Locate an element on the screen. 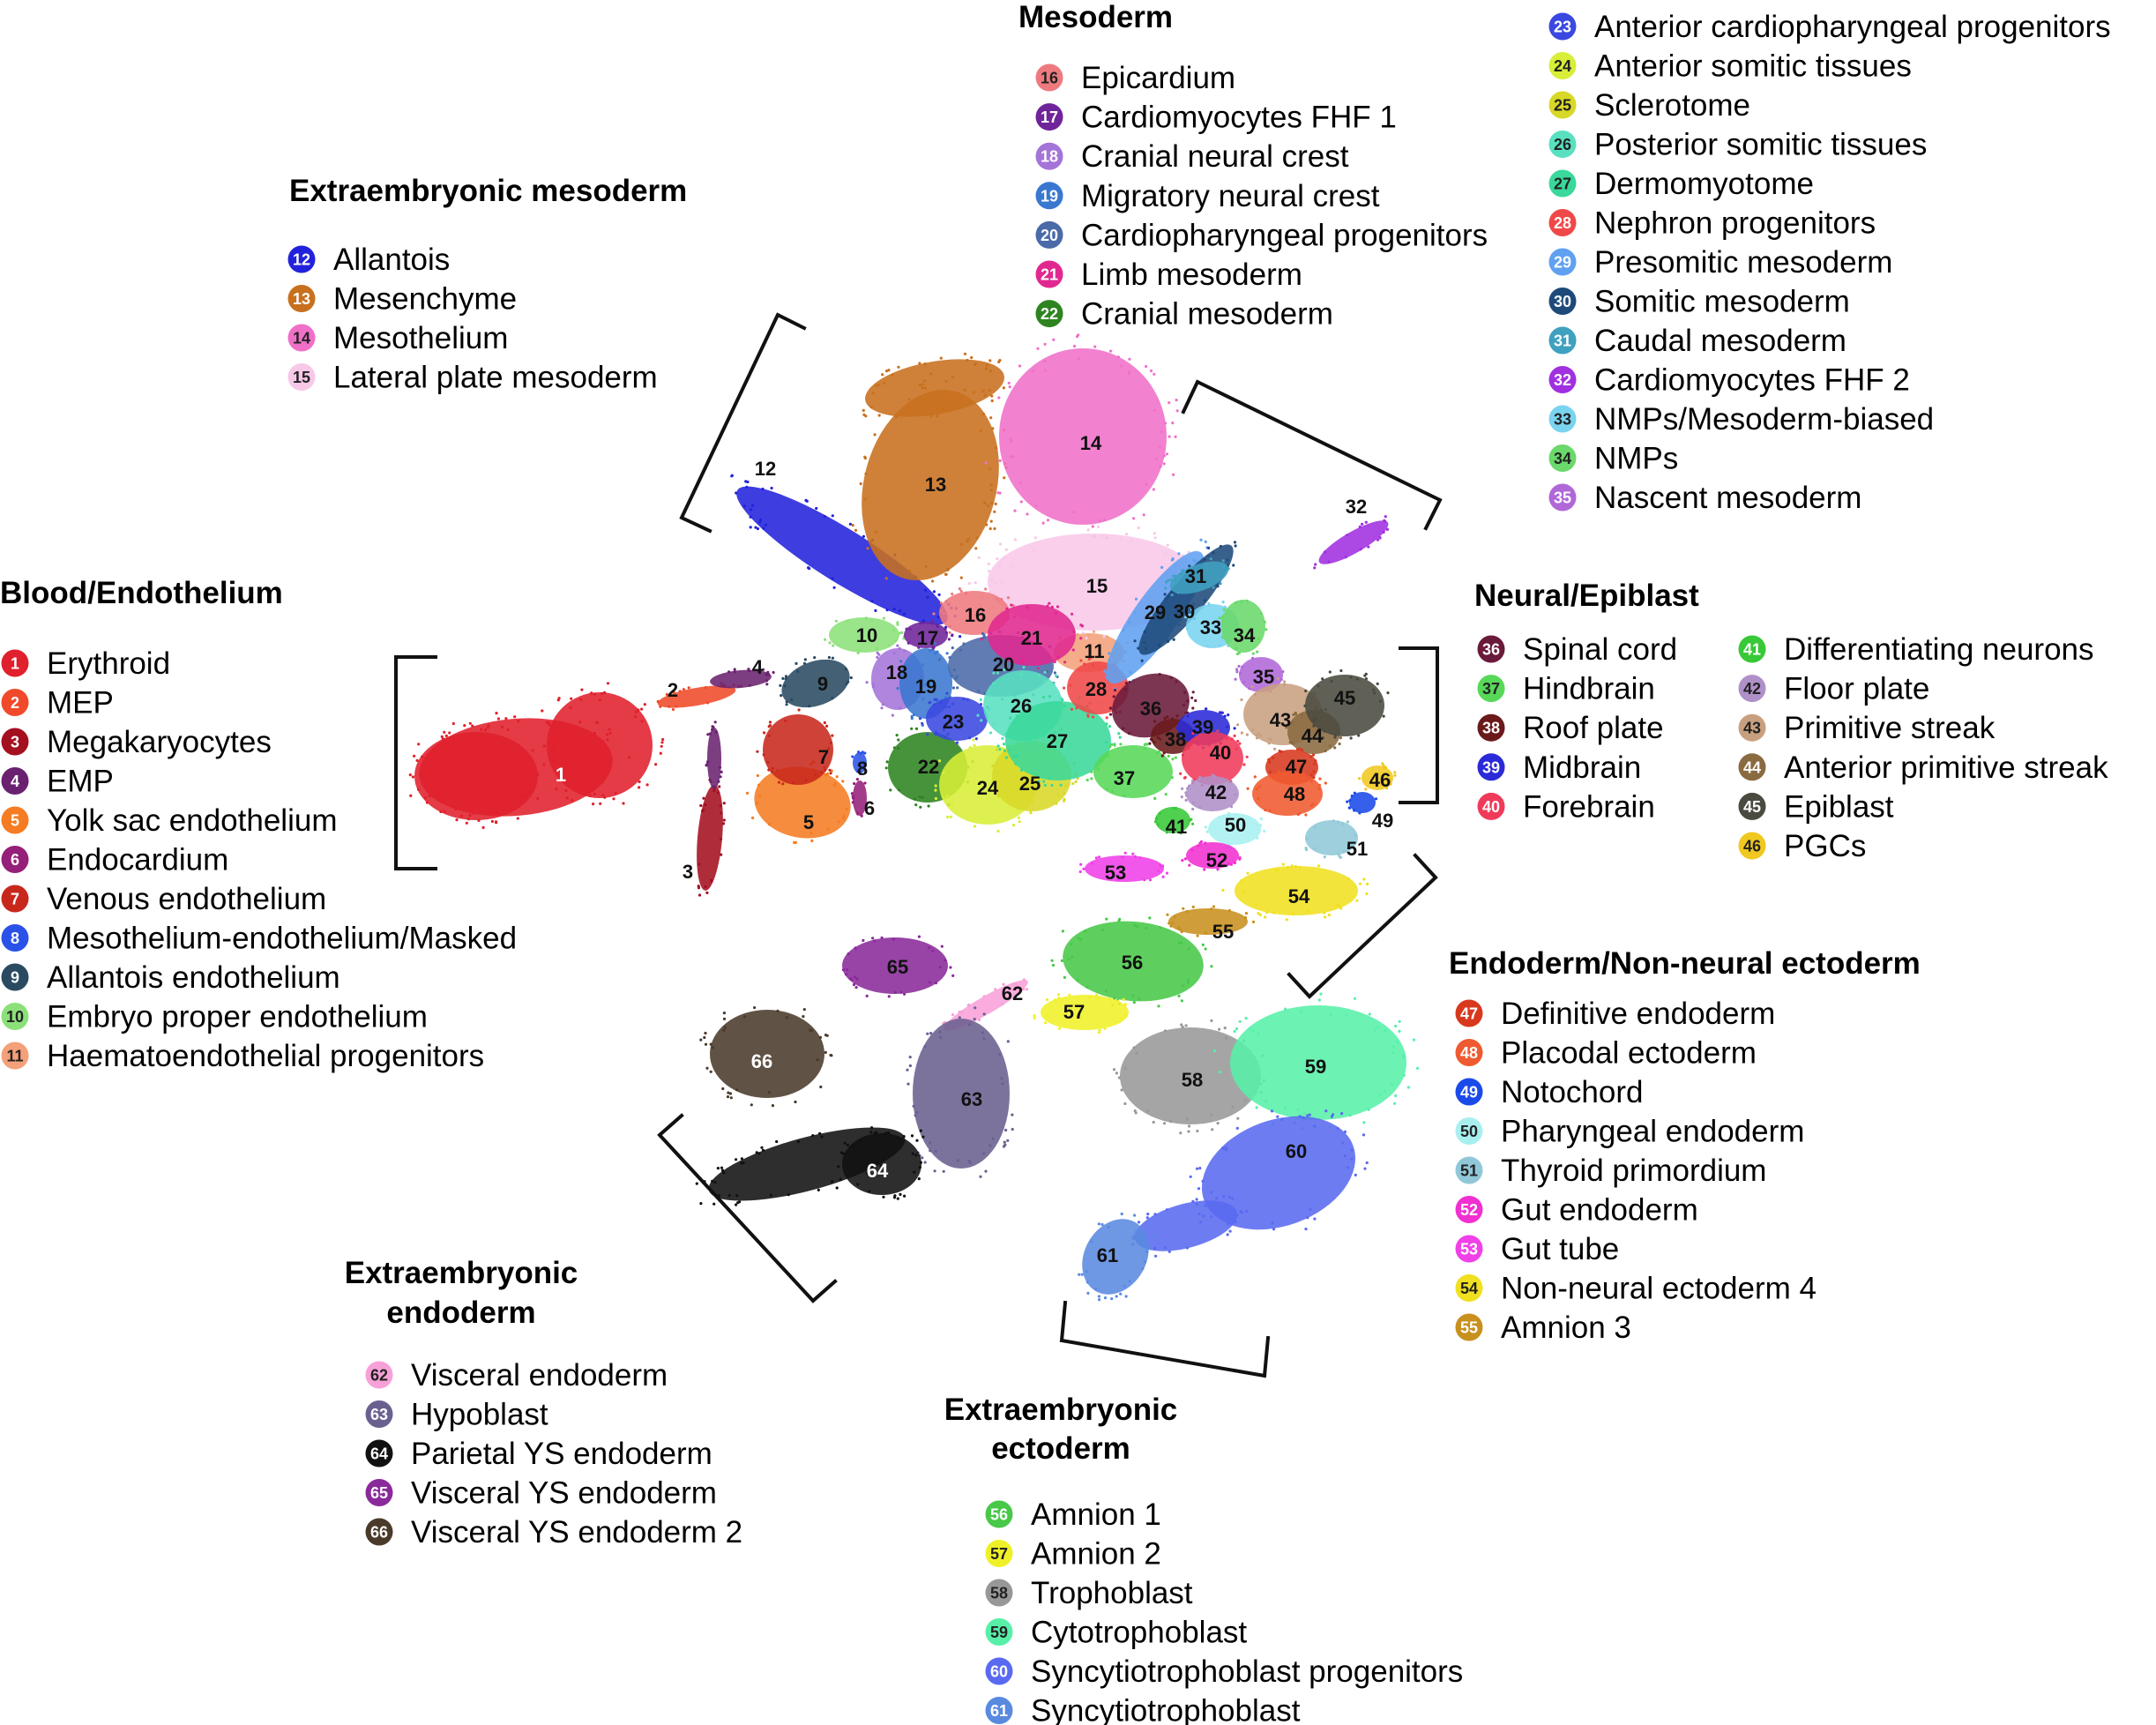 The image size is (2156, 1725). legend-item-12: 12 Allantois is located at coordinates (368, 260).